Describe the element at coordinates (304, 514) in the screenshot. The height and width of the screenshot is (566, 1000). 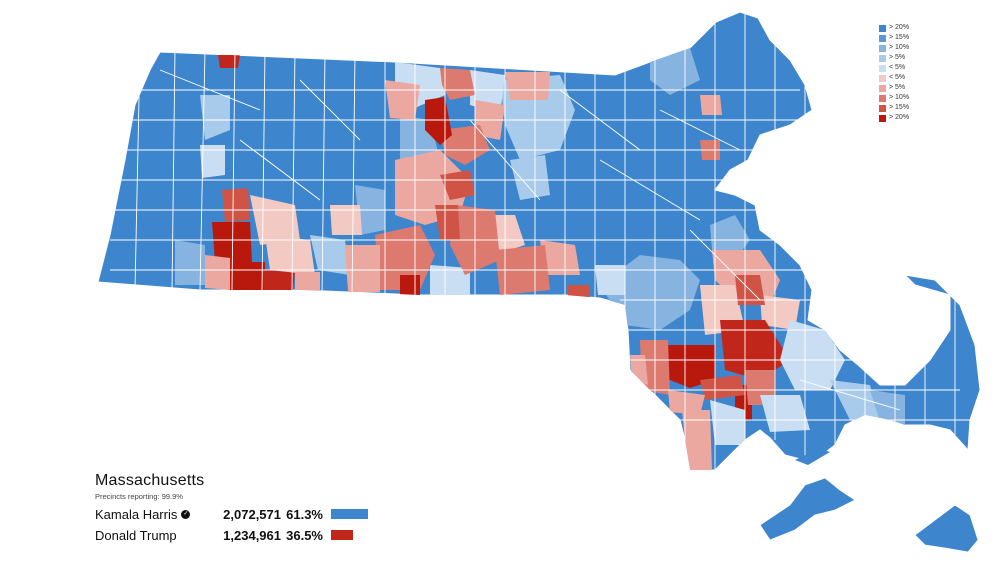
I see `candidate-percent: 61.3%` at that location.